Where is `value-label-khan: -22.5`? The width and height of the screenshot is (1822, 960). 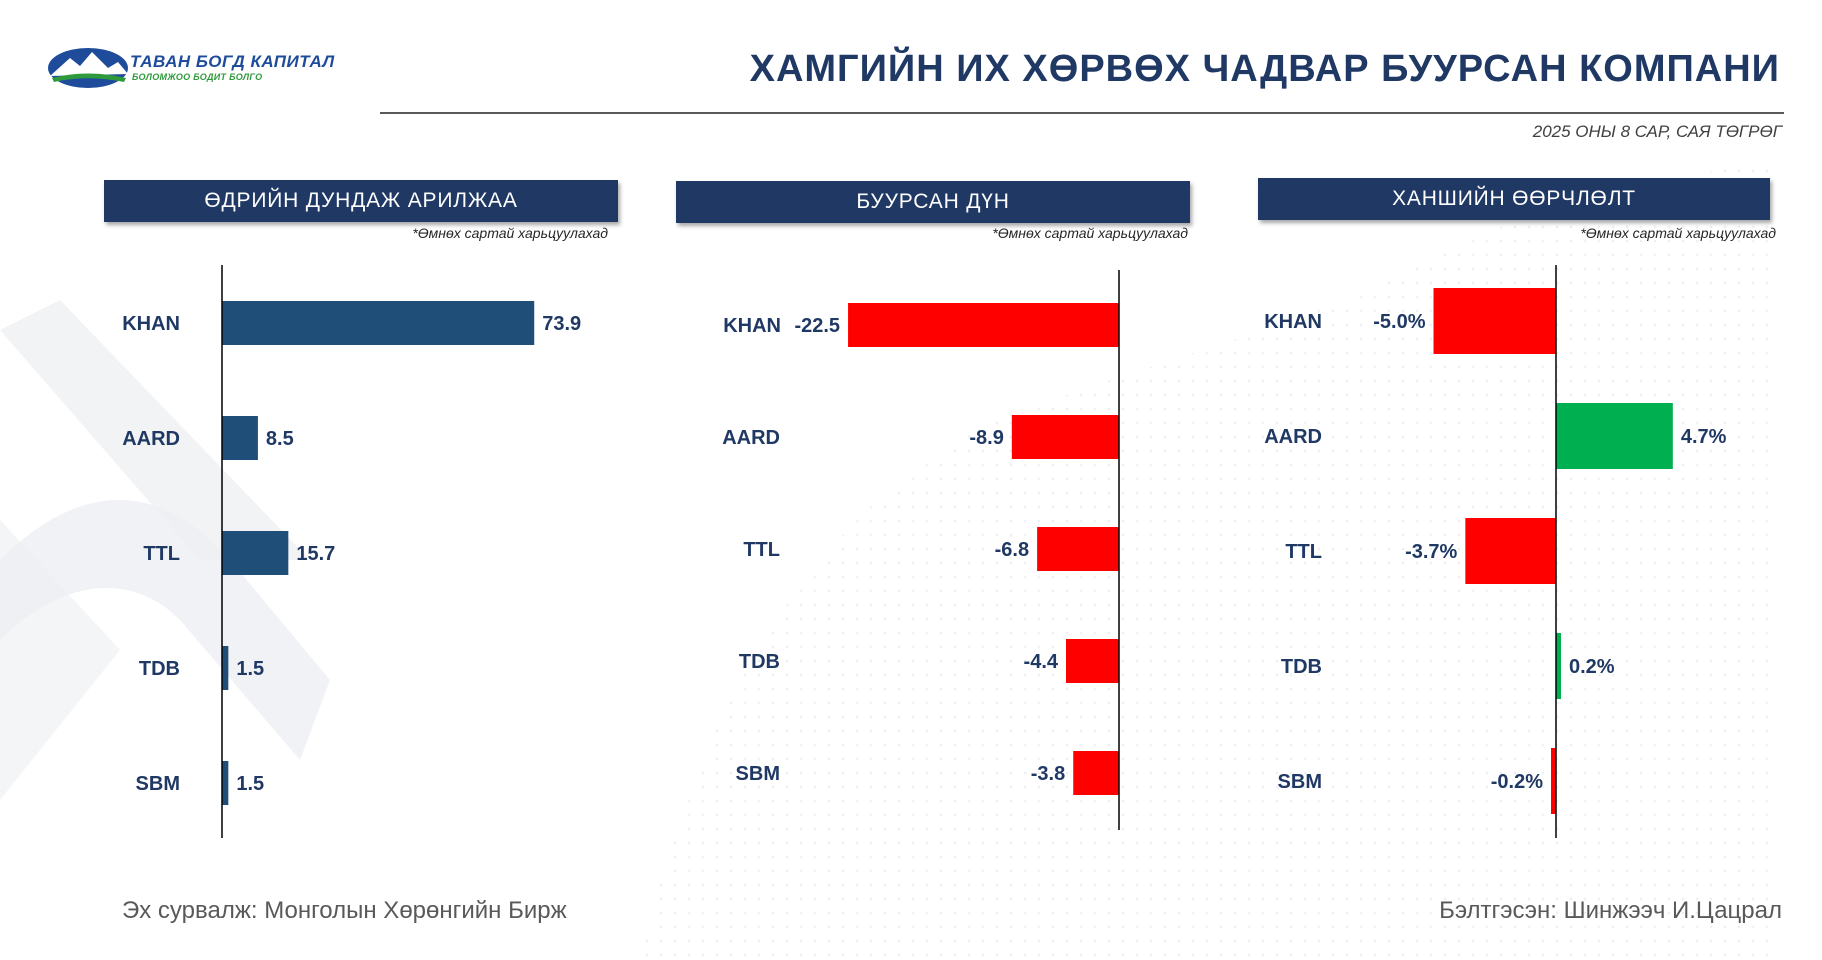
value-label-khan: -22.5 is located at coordinates (817, 326).